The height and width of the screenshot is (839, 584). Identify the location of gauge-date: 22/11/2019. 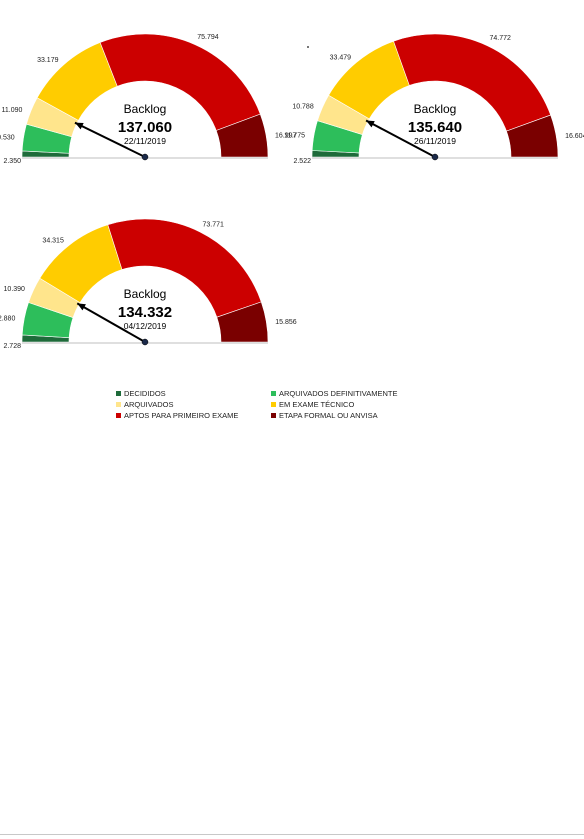
(145, 141).